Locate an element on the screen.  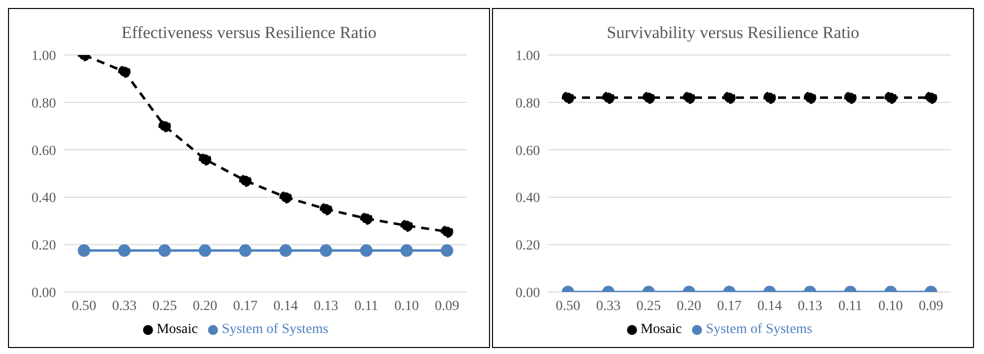
chart-title: Effectiveness versus Resilience Ratio is located at coordinates (249, 33).